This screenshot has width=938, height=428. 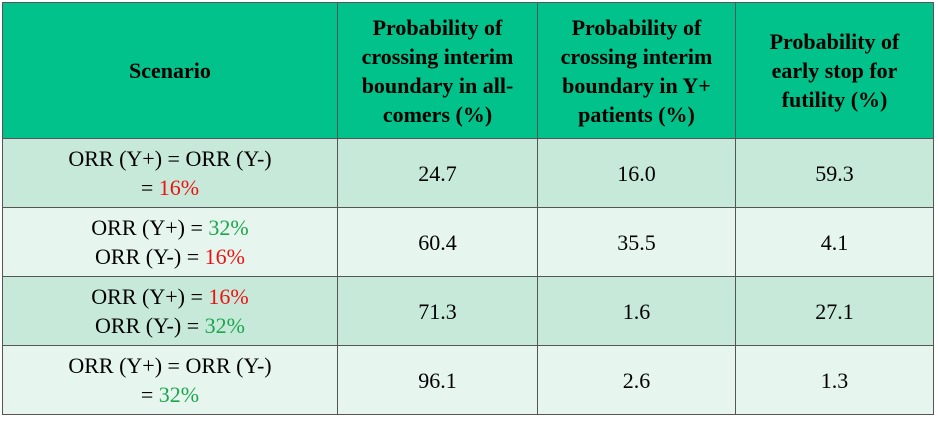 What do you see at coordinates (834, 380) in the screenshot?
I see `value-cell: 1.3` at bounding box center [834, 380].